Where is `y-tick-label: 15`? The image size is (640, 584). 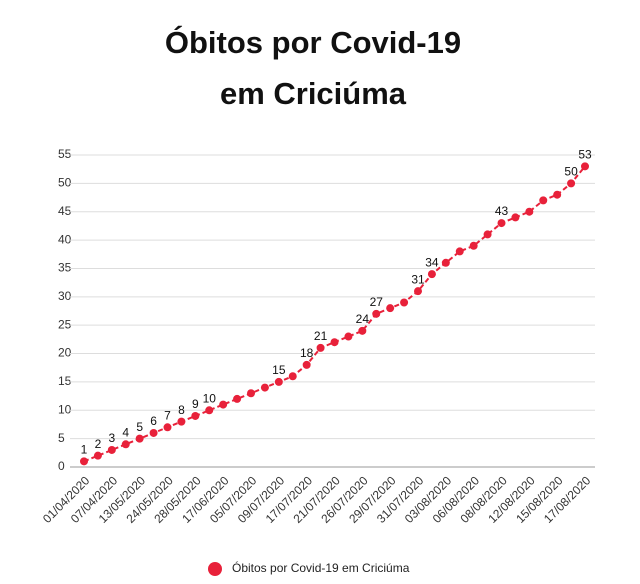 y-tick-label: 15 is located at coordinates (65, 381).